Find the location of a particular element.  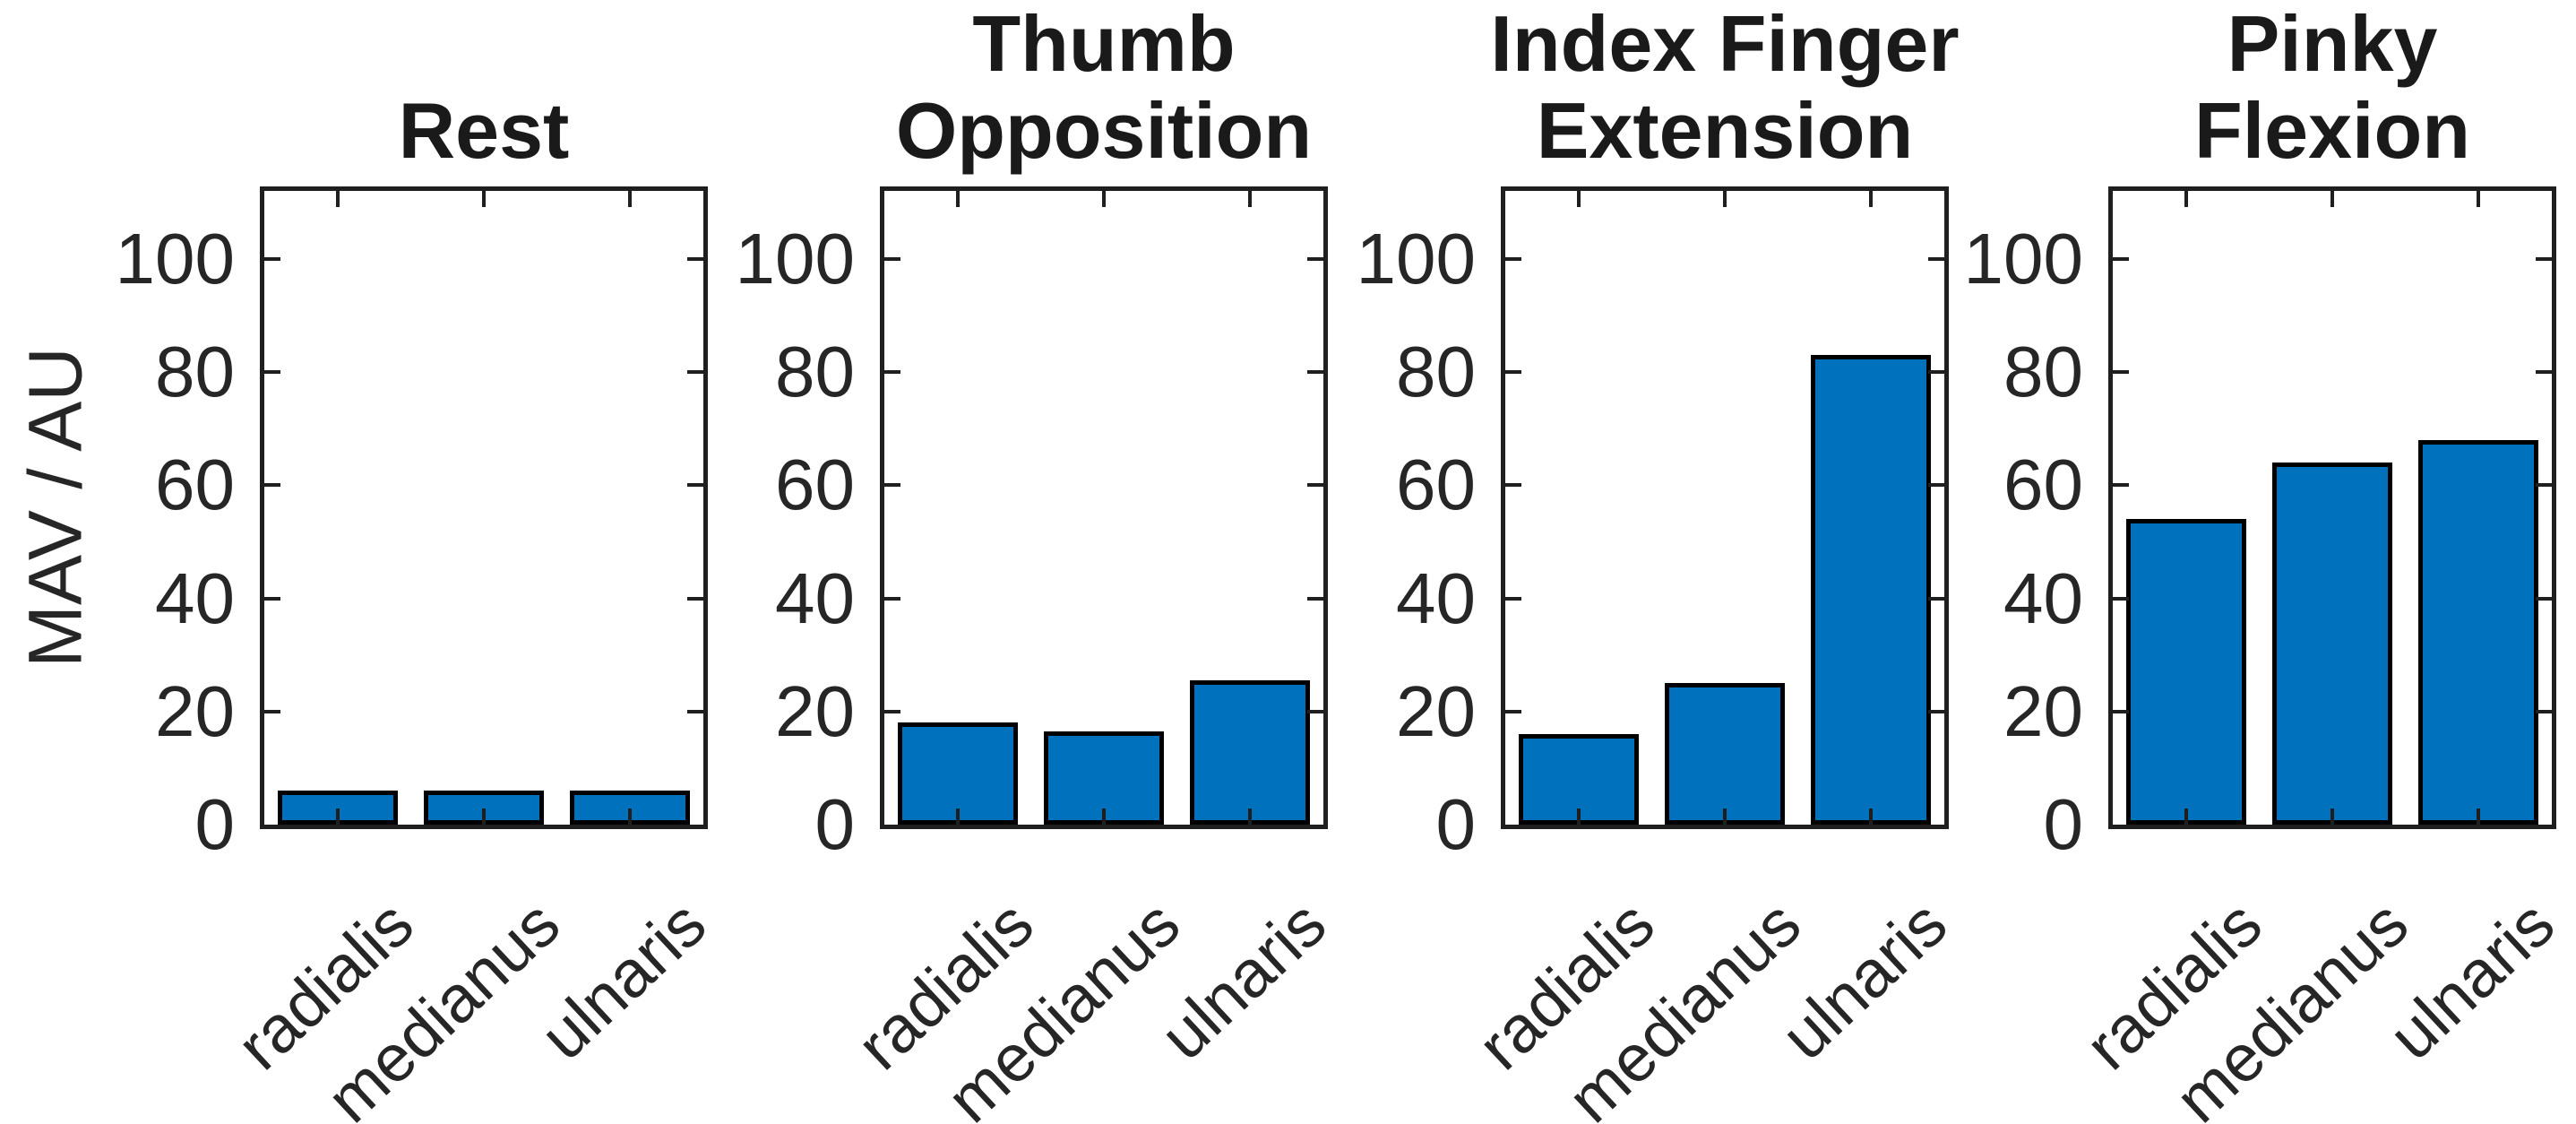

subplot-title-thumb-opposition: Thumb Opposition is located at coordinates (1104, 87).